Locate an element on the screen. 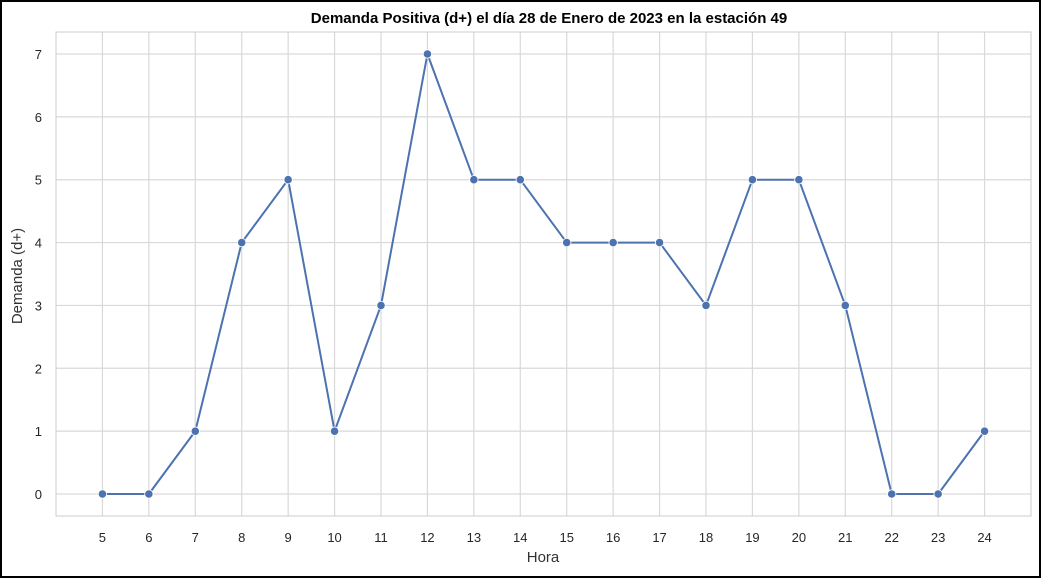 Image resolution: width=1041 pixels, height=578 pixels. x-tick-label: 18 is located at coordinates (706, 537).